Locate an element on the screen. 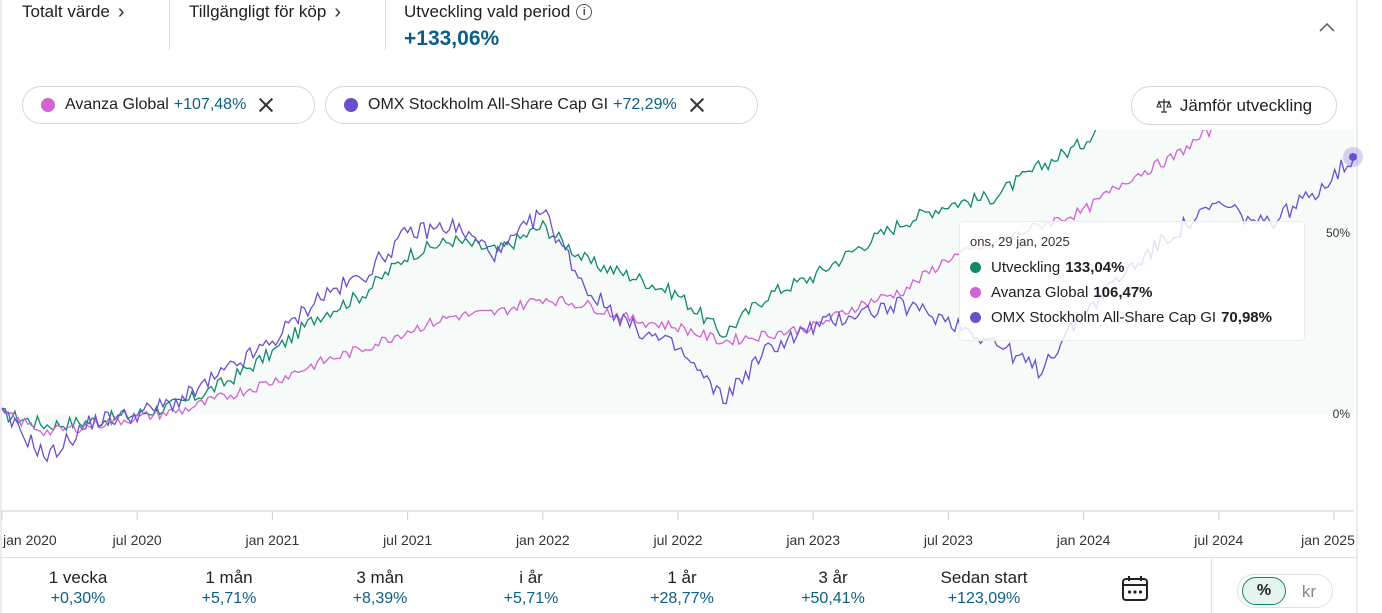 This screenshot has height=613, width=1382. period-label: Sedan start is located at coordinates (984, 577).